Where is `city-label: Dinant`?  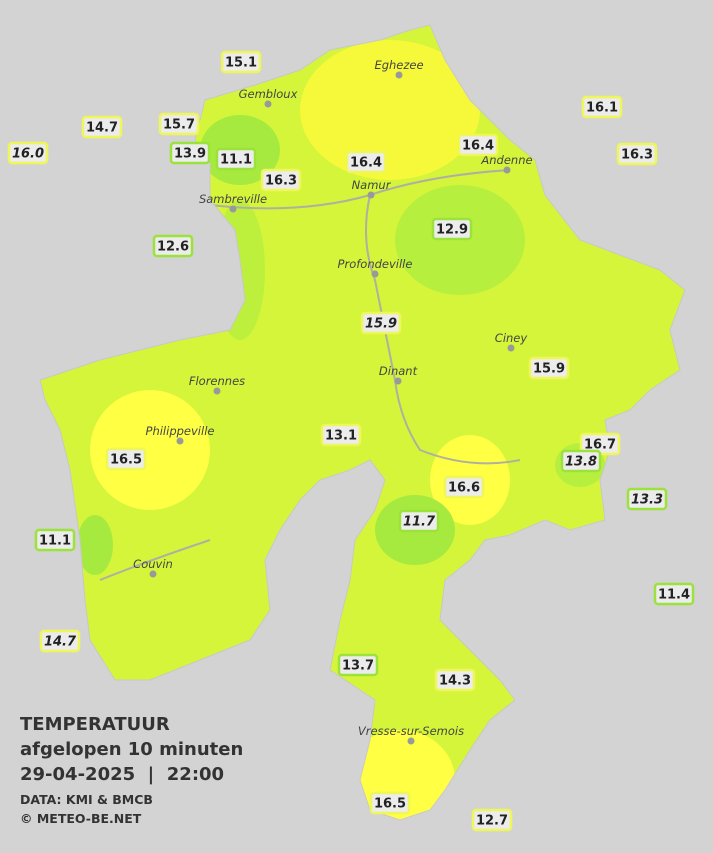 city-label: Dinant is located at coordinates (398, 371).